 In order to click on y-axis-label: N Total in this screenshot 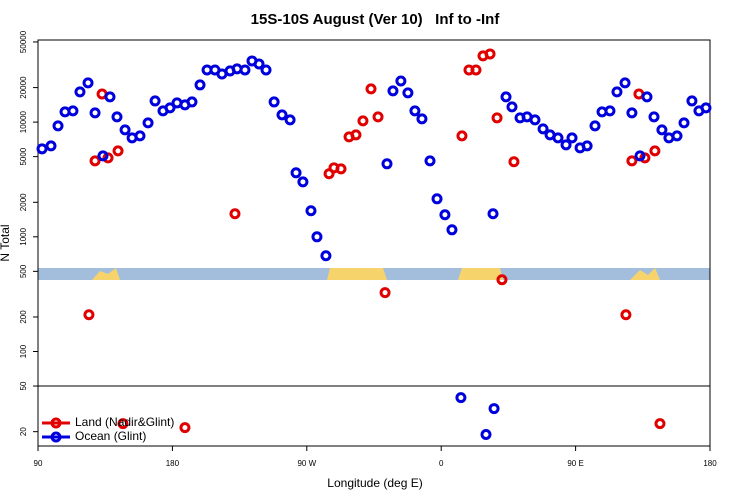, I will do `click(6, 242)`.